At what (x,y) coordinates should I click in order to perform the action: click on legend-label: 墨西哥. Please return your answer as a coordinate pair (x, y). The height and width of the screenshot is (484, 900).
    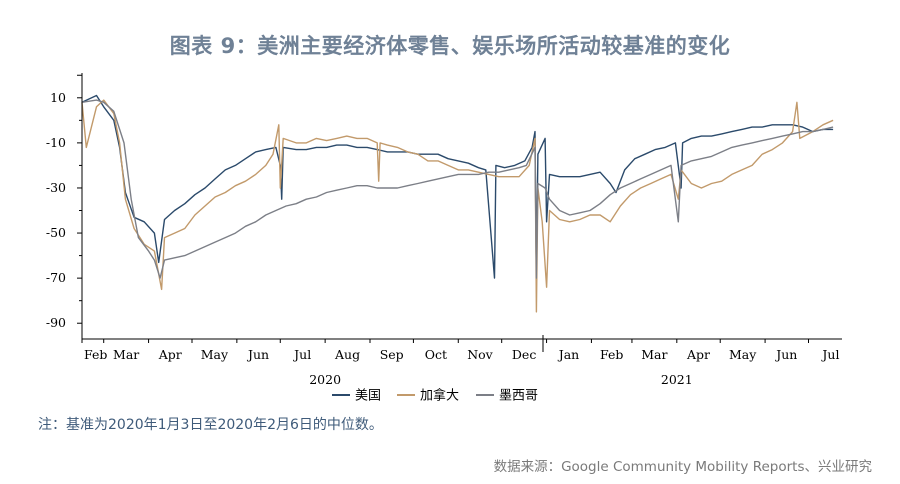
    Looking at the image, I should click on (518, 396).